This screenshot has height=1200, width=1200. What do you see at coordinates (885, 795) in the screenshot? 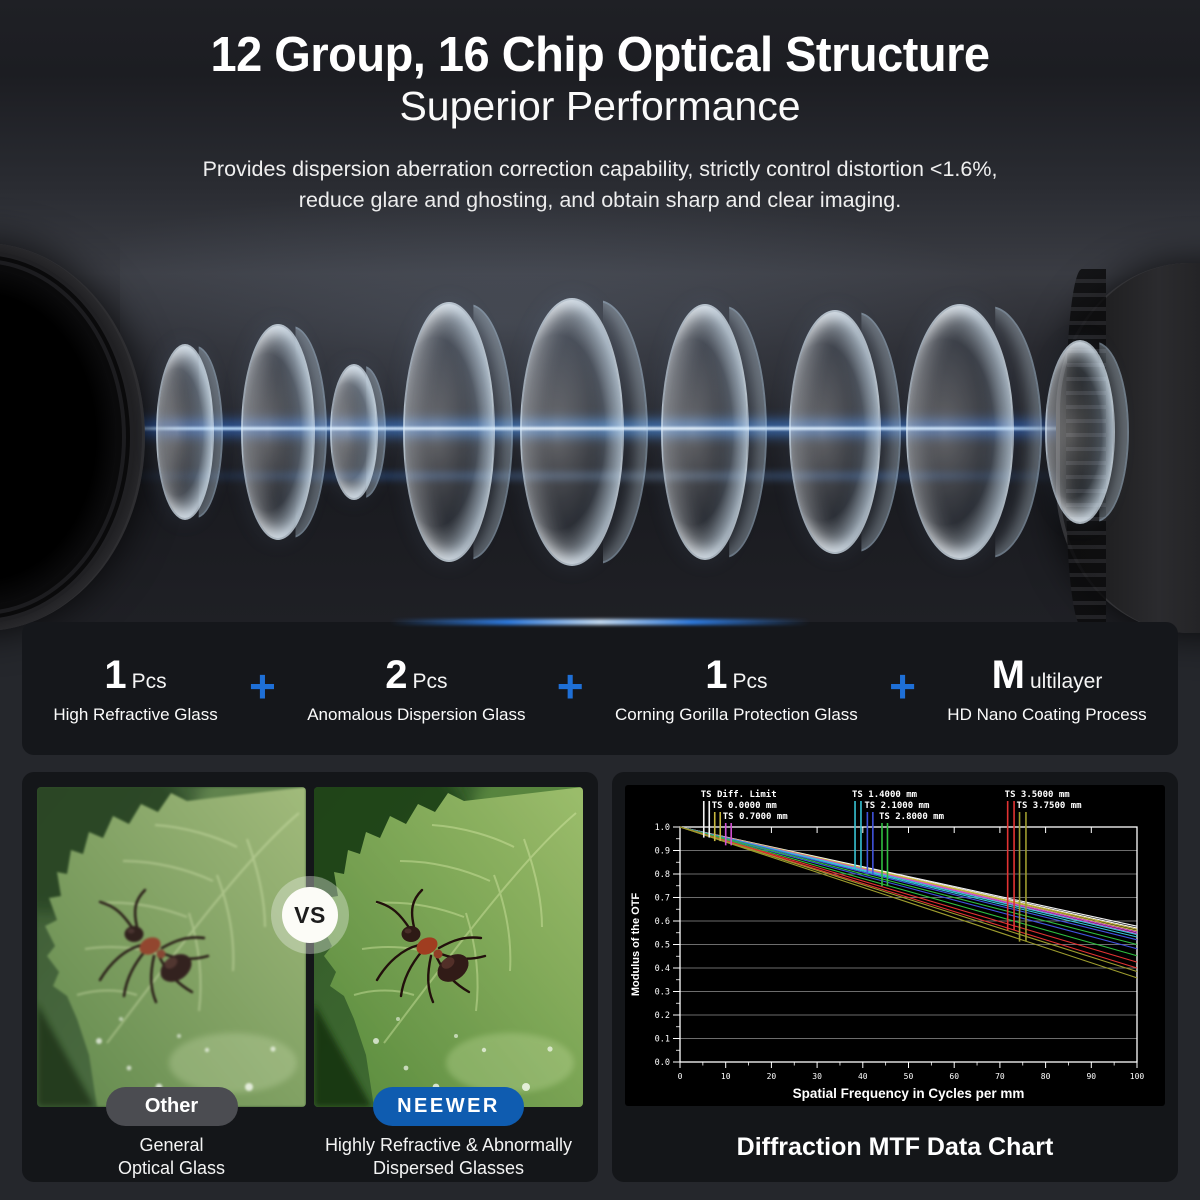
I see `svg-text: TS 1.4000 mm` at bounding box center [885, 795].